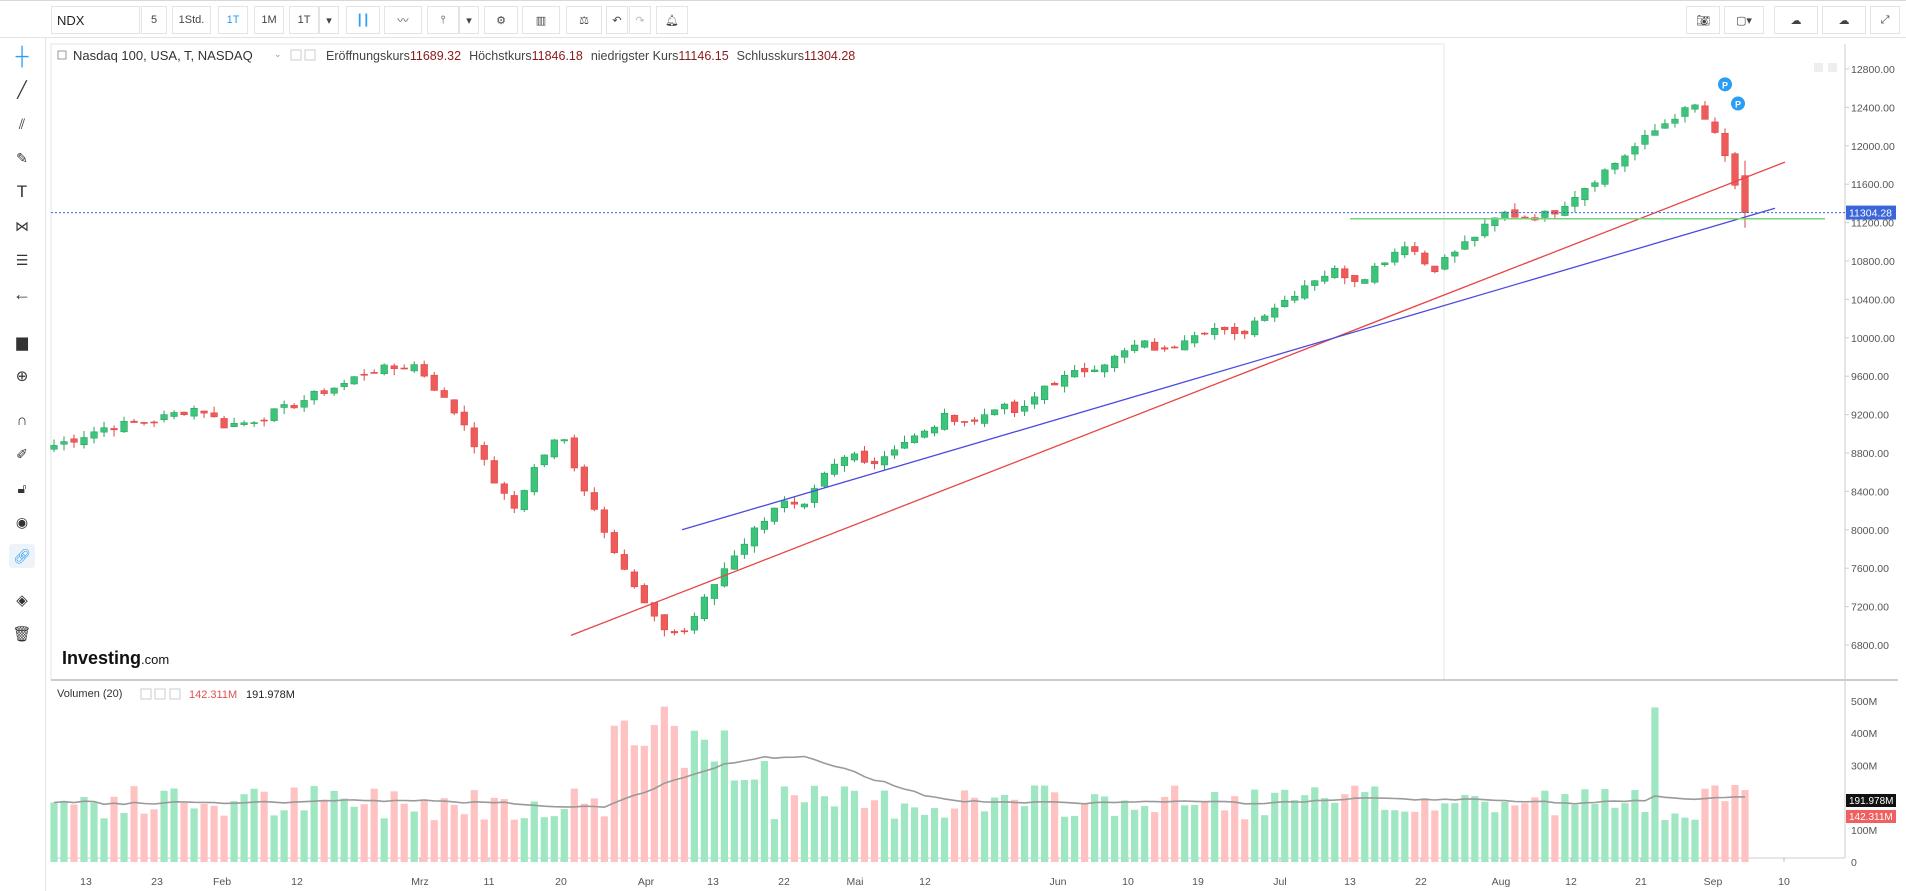 The width and height of the screenshot is (1906, 891). I want to click on zoom-icon: ⊕, so click(22, 376).